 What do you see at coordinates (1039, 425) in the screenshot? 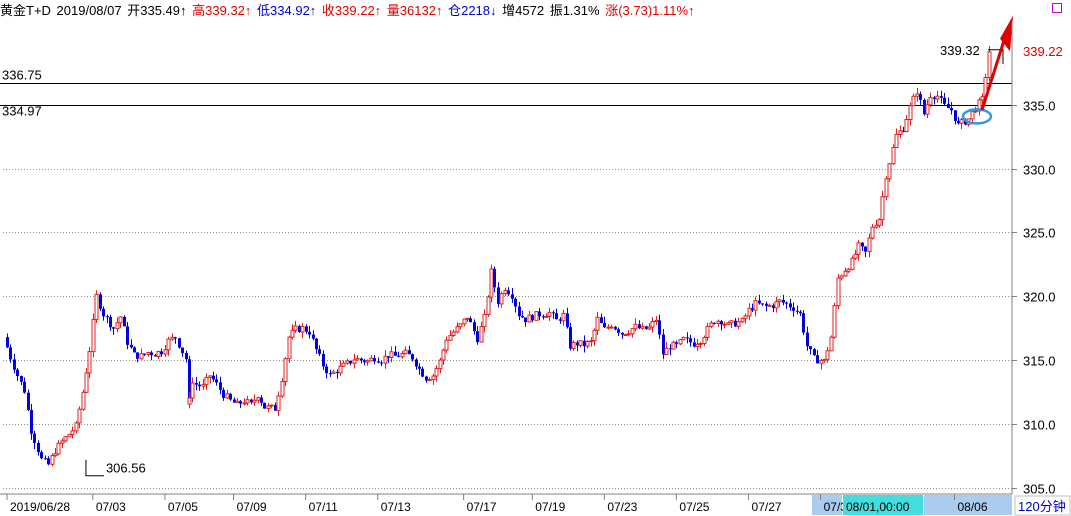
I see `y-tick-label-310: 310.0` at bounding box center [1039, 425].